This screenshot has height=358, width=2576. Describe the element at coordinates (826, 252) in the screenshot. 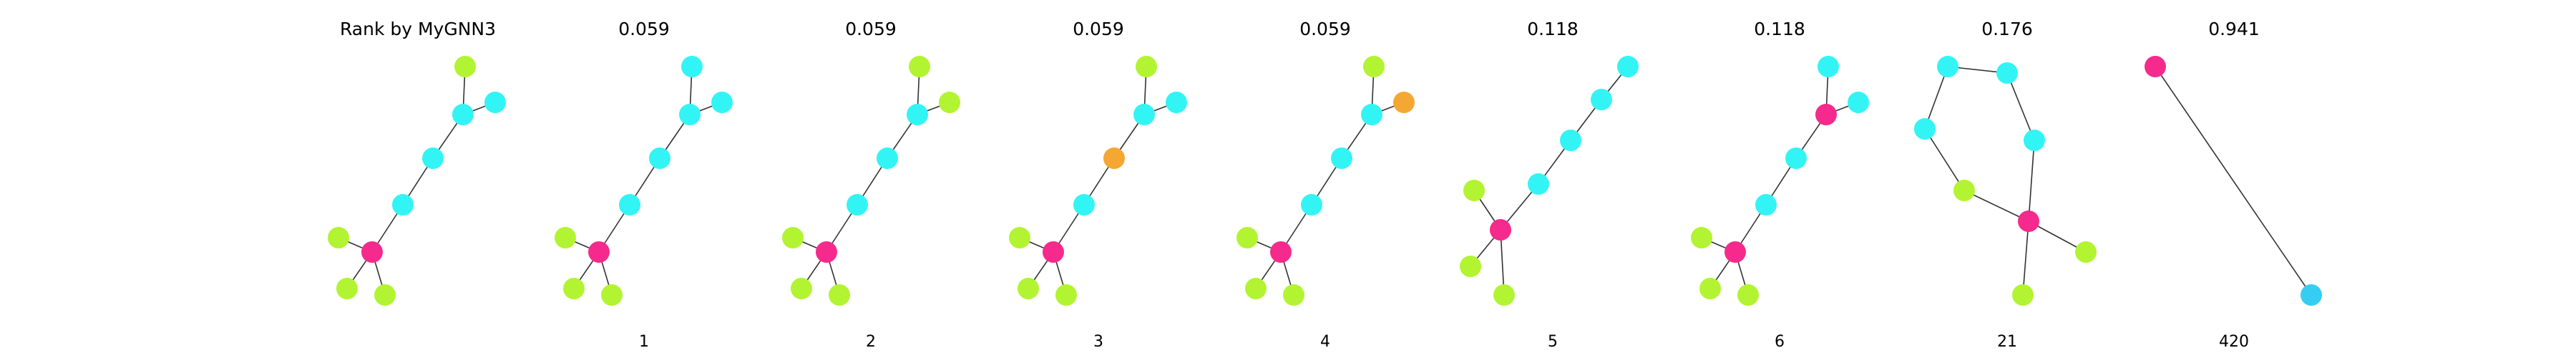

I see `graph-2-node-magenta` at that location.